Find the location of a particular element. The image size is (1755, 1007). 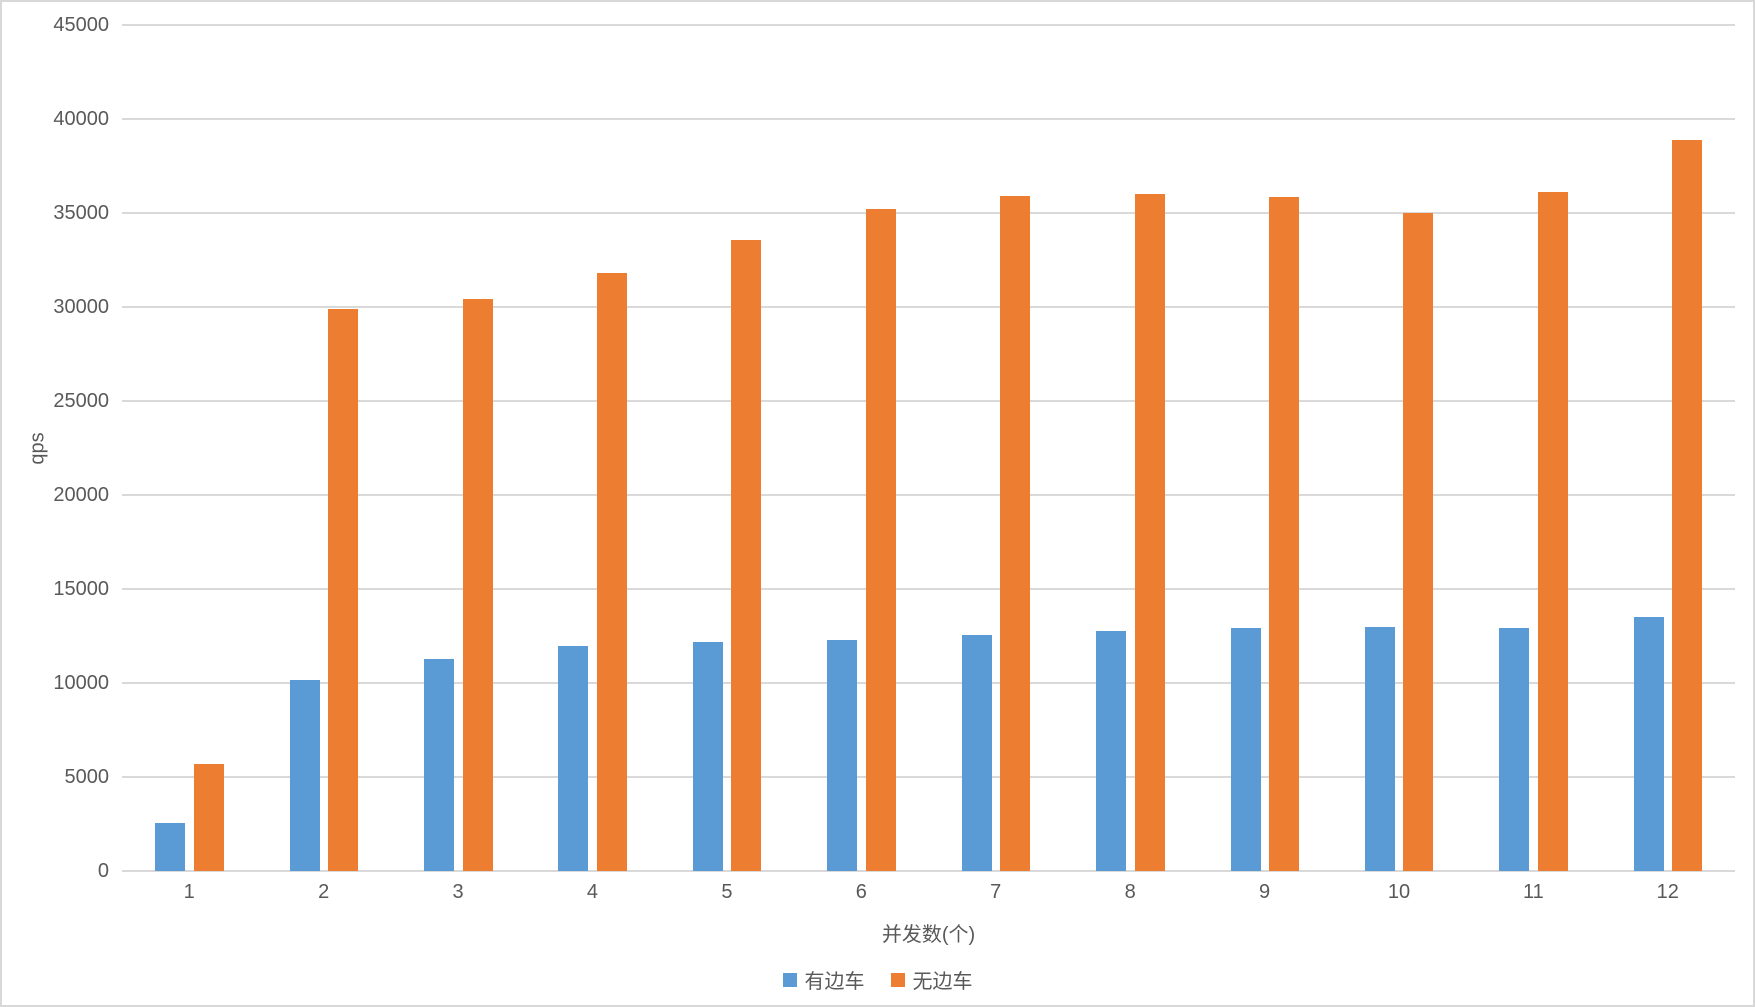

legend-item-1: 无边车 is located at coordinates (931, 979).